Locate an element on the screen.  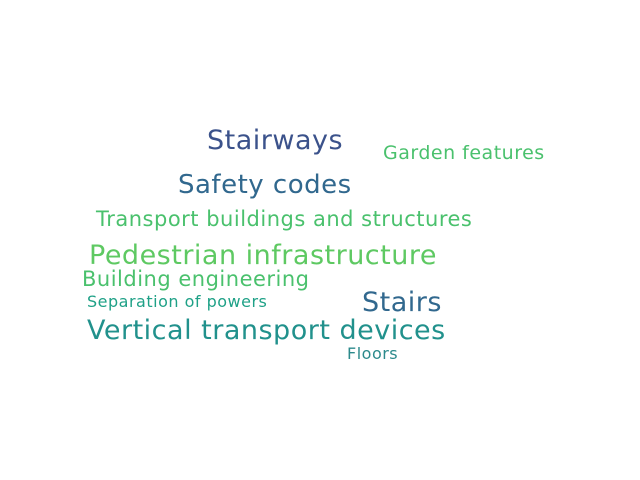
word-garden-features: Garden features is located at coordinates (464, 153).